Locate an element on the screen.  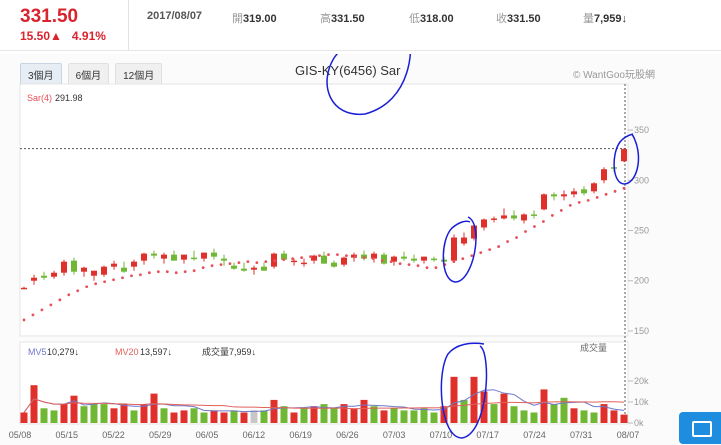
ink-annotation-title is located at coordinates (369, 84).